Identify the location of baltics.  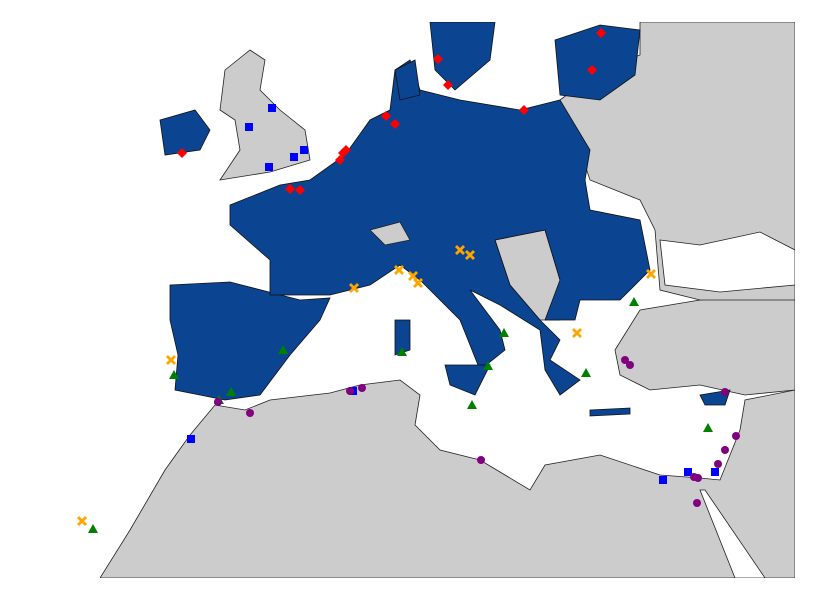
(597, 62).